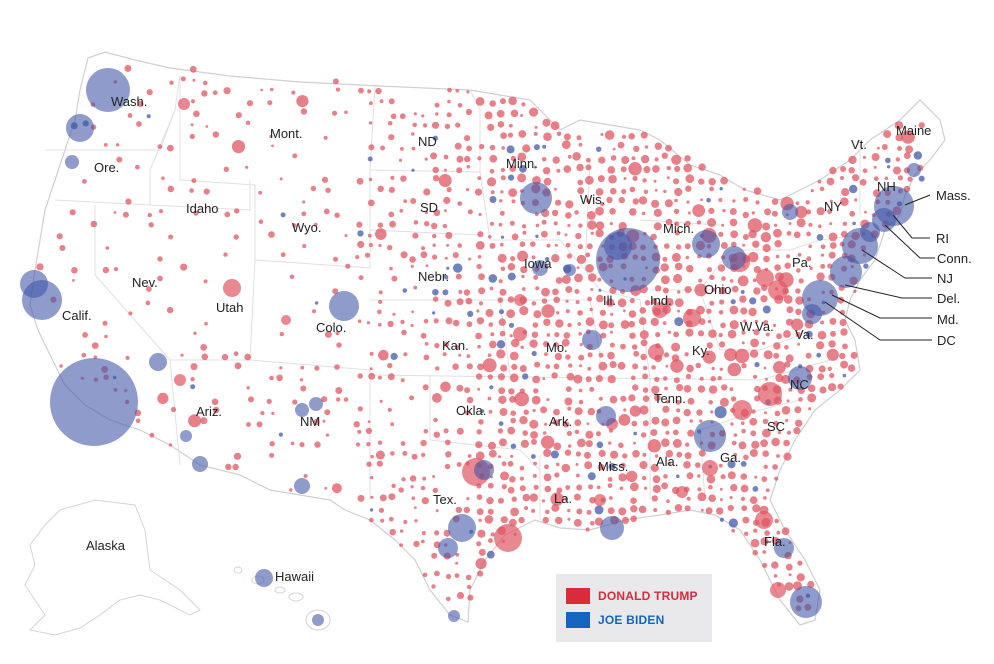  I want to click on label-fla: Fla., so click(775, 541).